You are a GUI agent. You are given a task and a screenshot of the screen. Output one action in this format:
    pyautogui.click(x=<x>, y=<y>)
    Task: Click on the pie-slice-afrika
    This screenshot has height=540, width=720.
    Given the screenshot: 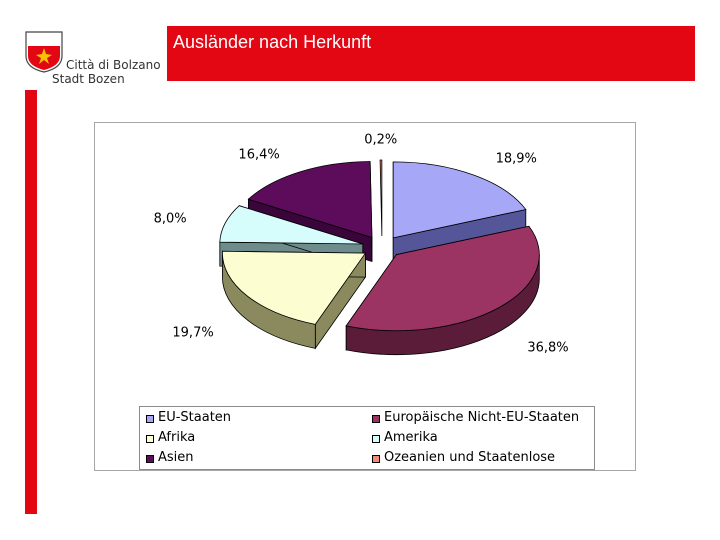 What is the action you would take?
    pyautogui.click(x=294, y=287)
    